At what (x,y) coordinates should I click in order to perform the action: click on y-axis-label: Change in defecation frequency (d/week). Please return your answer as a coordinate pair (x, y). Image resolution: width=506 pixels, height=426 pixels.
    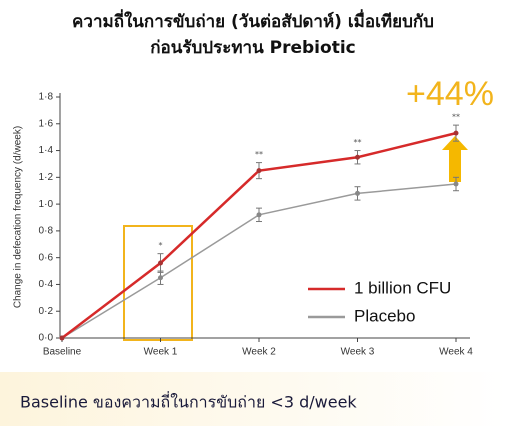
    Looking at the image, I should click on (18, 217).